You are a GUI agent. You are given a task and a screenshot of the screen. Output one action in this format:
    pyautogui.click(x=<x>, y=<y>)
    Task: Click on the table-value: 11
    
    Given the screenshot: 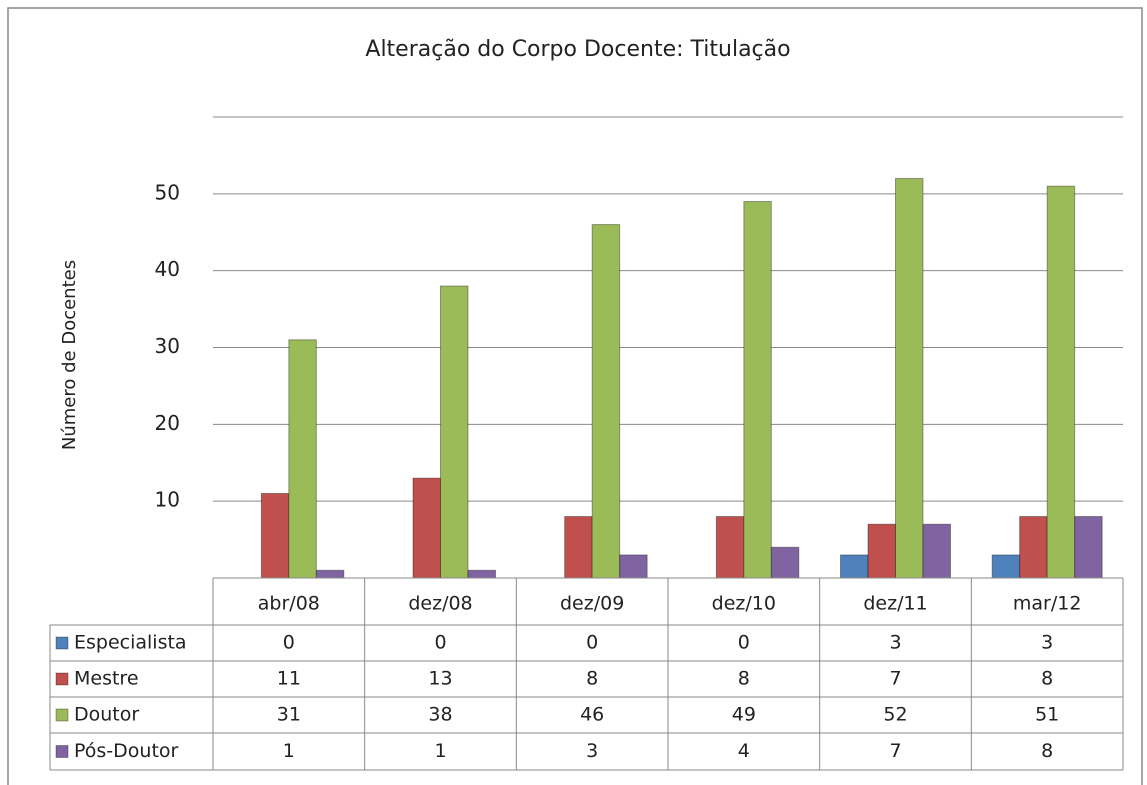 What is the action you would take?
    pyautogui.click(x=289, y=679)
    